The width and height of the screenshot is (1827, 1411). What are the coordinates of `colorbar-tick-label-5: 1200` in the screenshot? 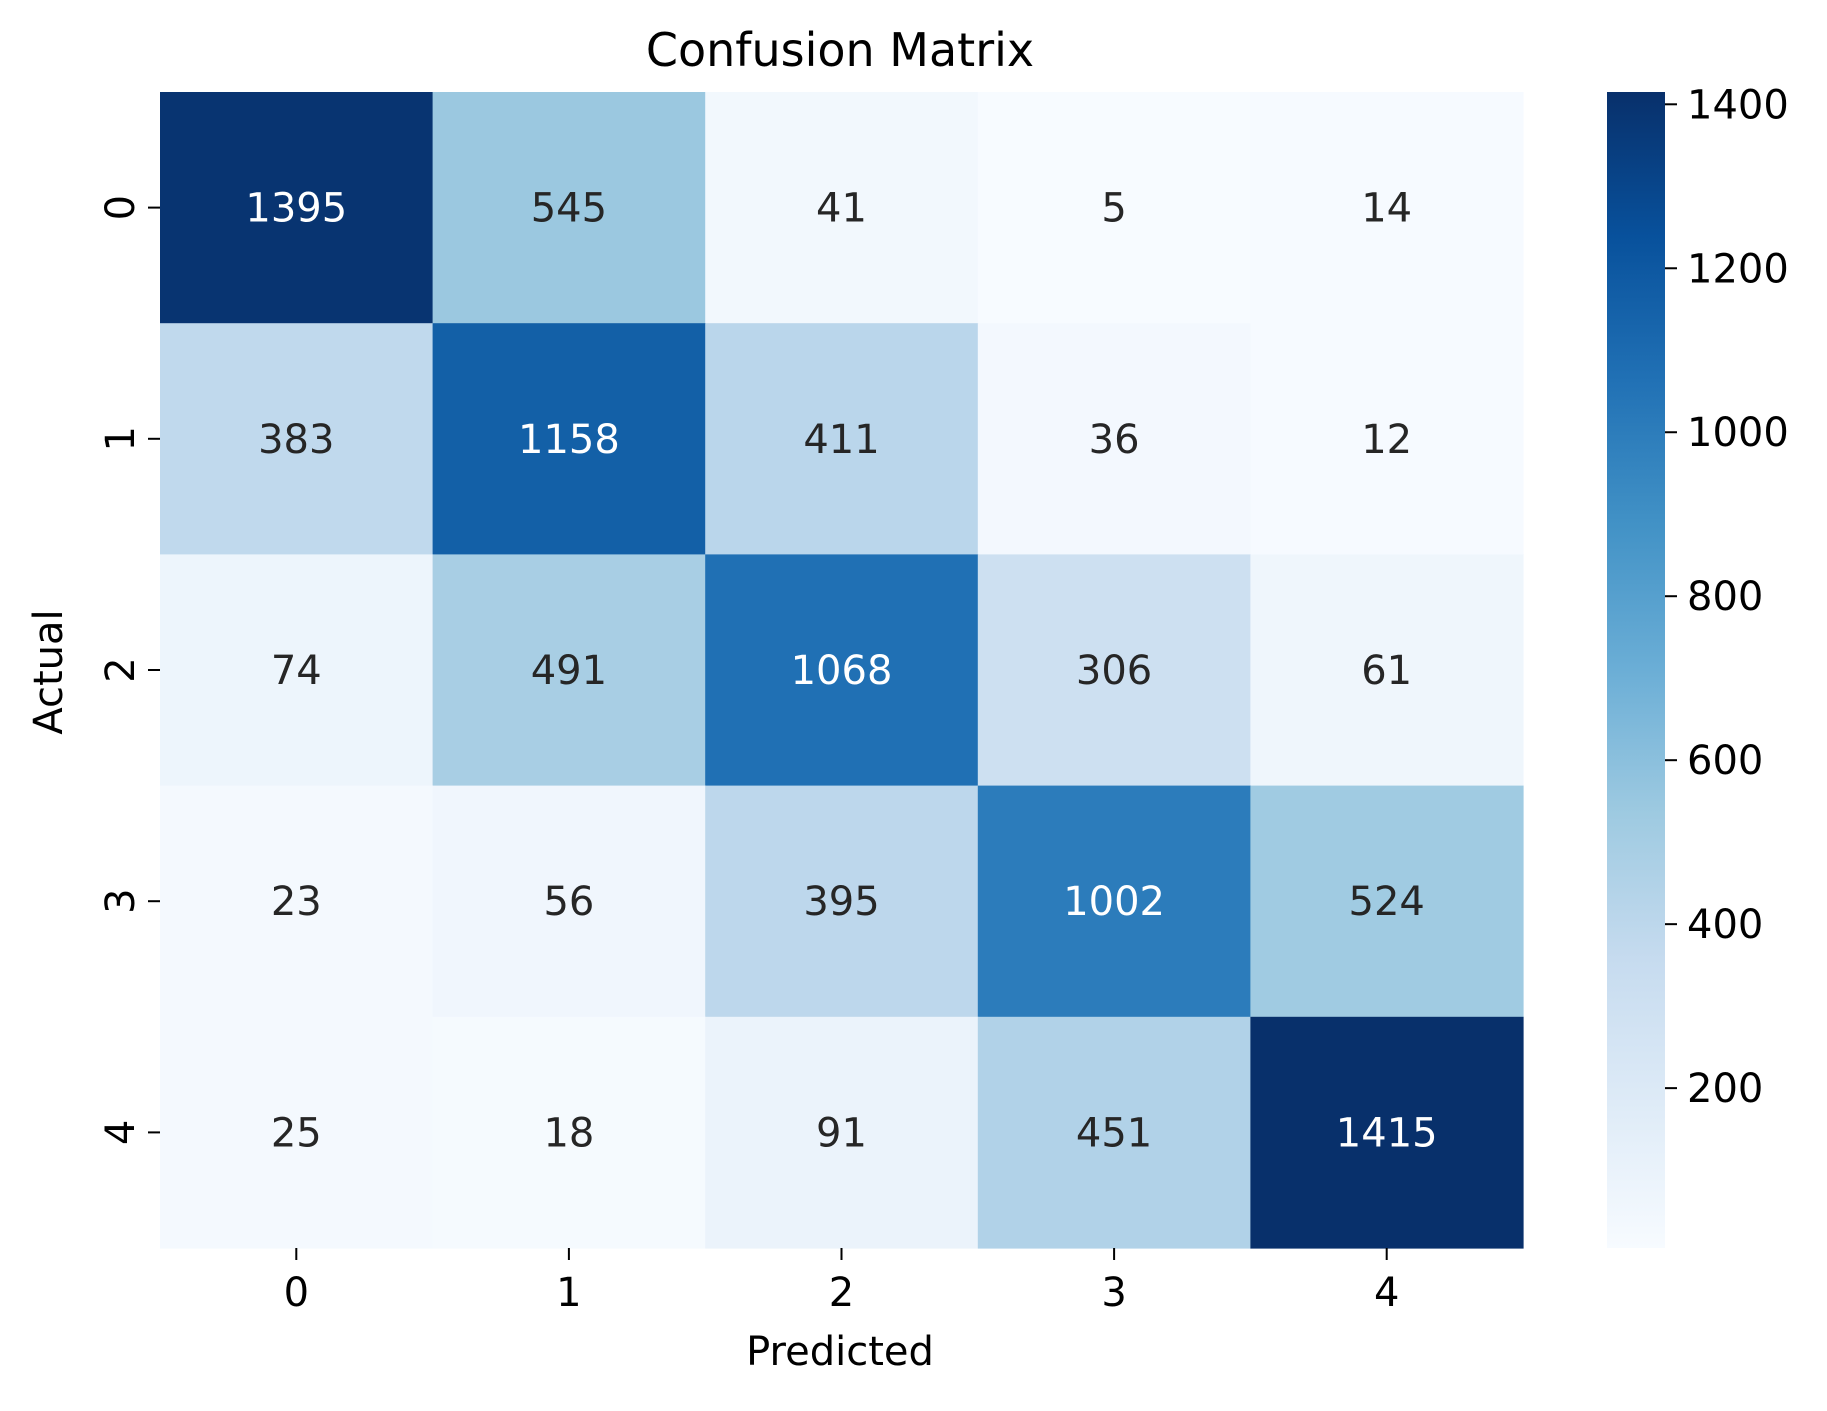 It's located at (1738, 269).